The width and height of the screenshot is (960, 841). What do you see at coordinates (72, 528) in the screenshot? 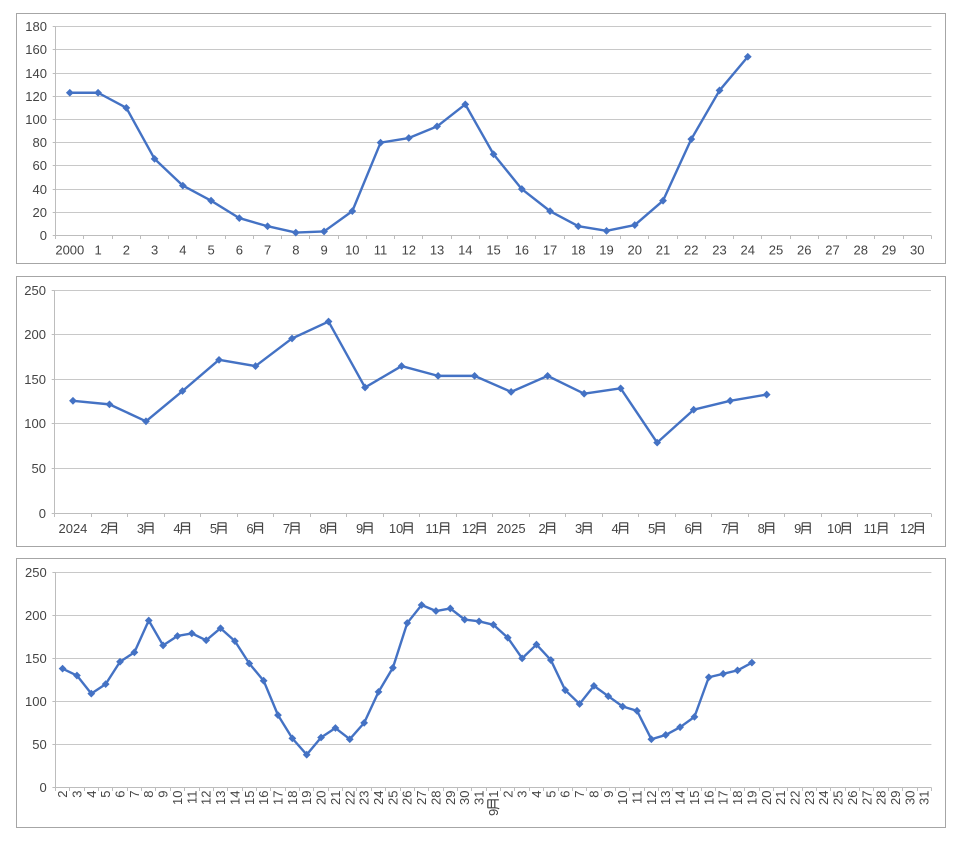
I see `svg-text: 2024` at bounding box center [72, 528].